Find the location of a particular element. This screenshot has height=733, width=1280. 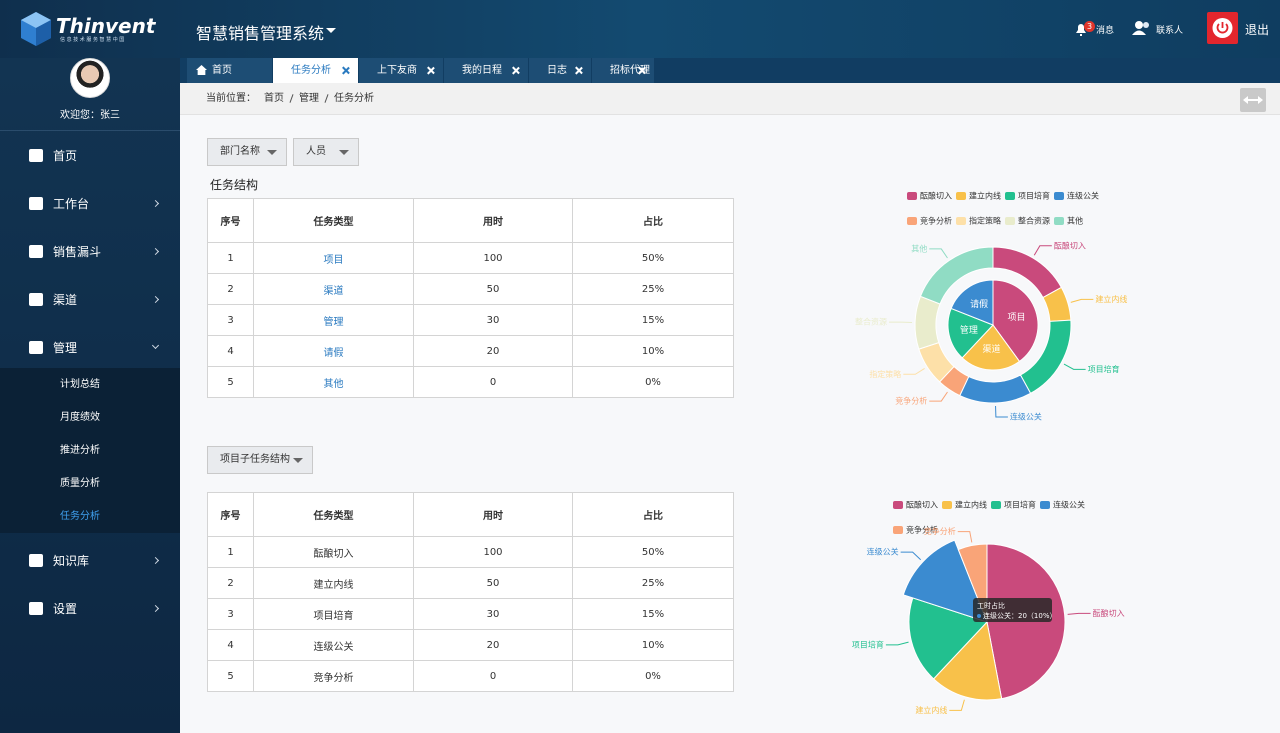

table-row: 5 竞争分析 0 0% is located at coordinates (470, 676).